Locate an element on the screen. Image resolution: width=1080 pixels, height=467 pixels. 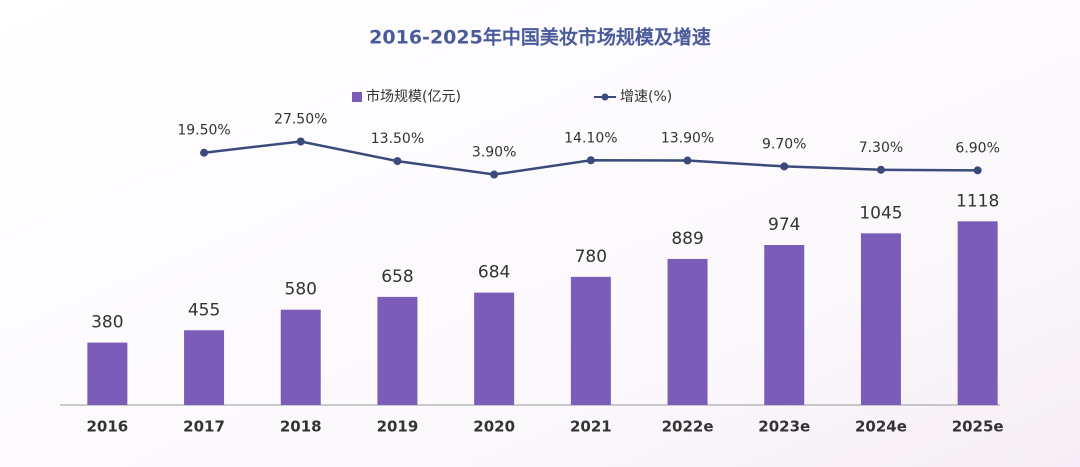
x-tick-label: 2020 is located at coordinates (494, 427).